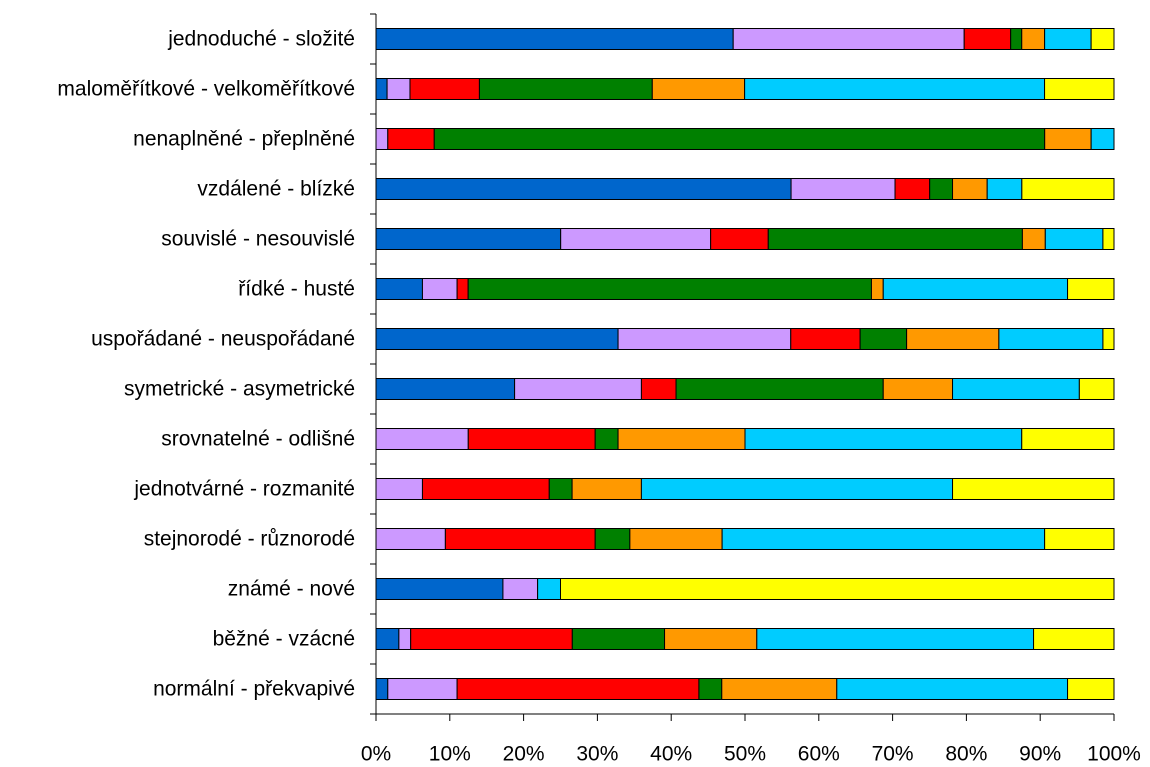  What do you see at coordinates (223, 339) in the screenshot?
I see `category-label: uspořádané - neuspořádané` at bounding box center [223, 339].